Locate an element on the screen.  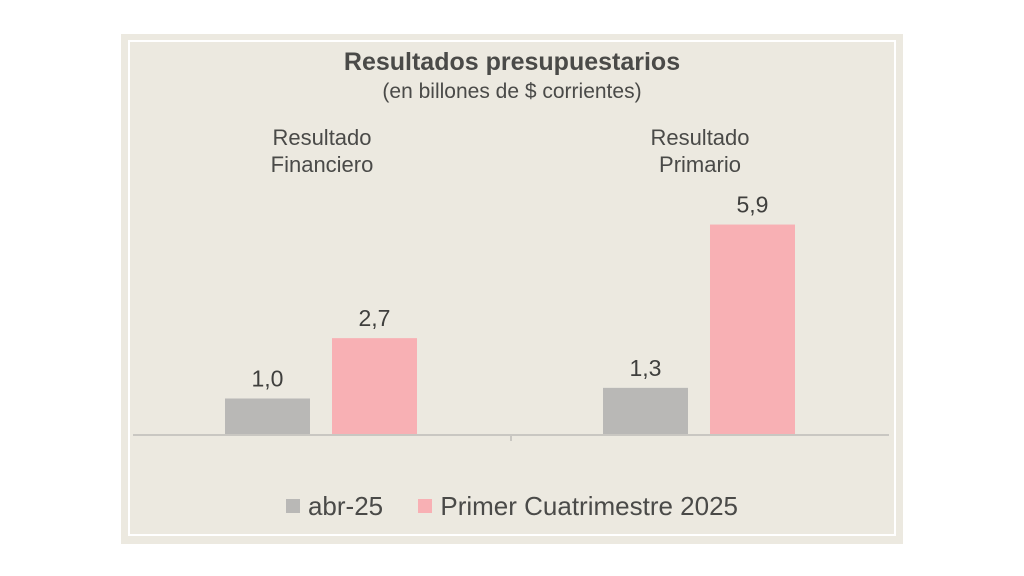
data-label: 1,3 is located at coordinates (646, 368).